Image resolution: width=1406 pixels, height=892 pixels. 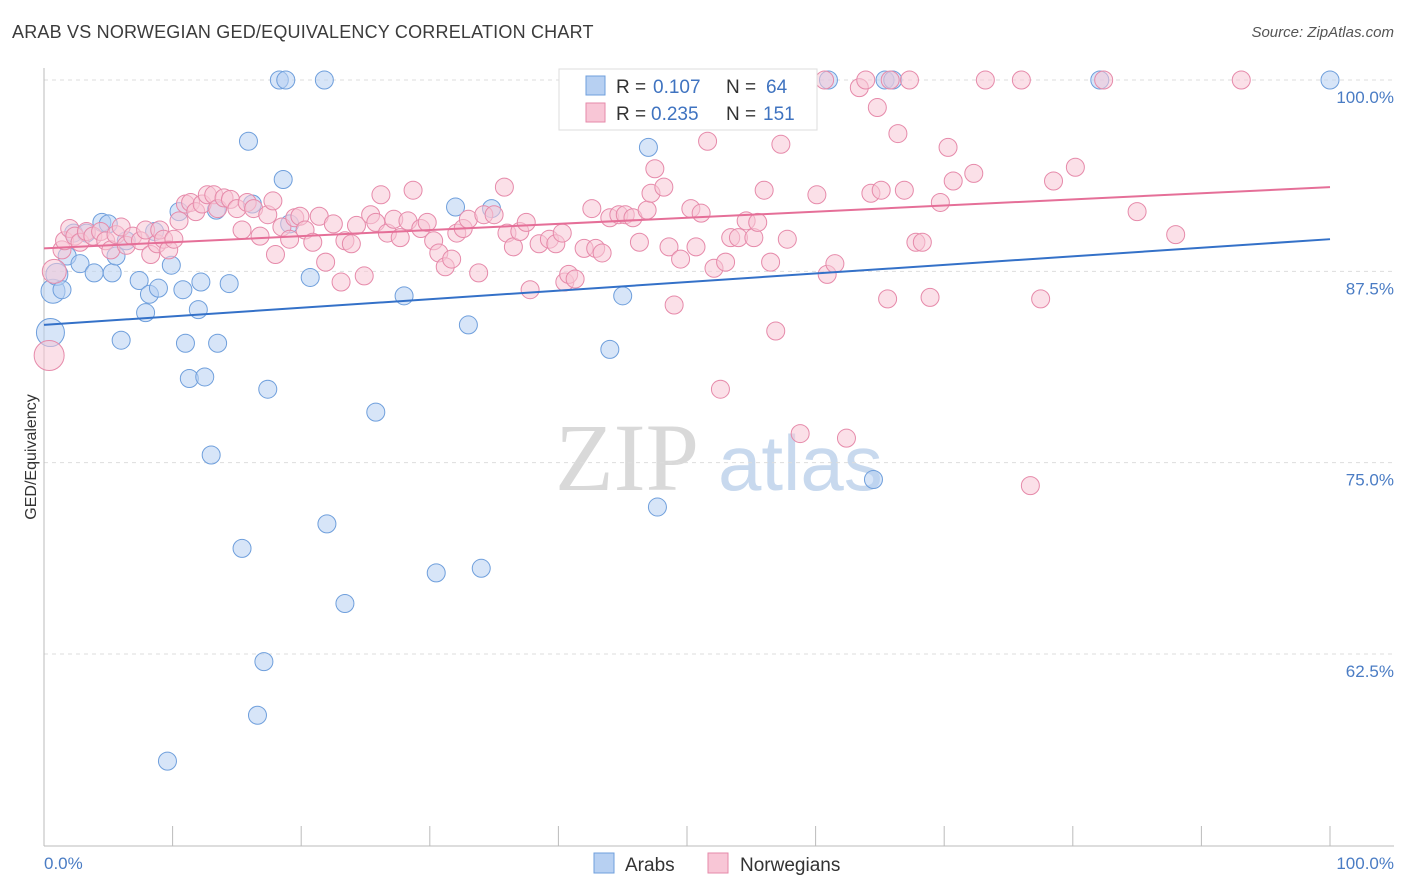 I want to click on stats-legend-n-label-2: N =, so click(x=741, y=114).